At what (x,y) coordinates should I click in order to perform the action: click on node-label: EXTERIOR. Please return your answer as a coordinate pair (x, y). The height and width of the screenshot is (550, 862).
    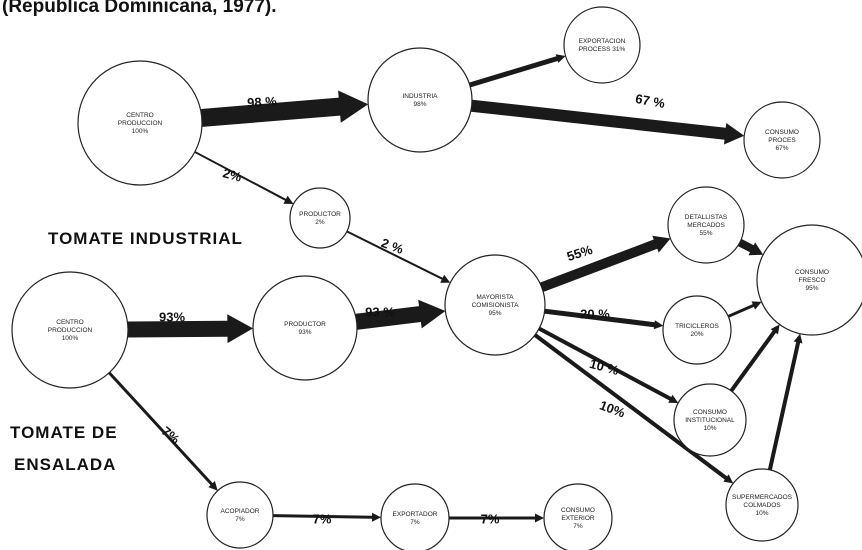
    Looking at the image, I should click on (578, 518).